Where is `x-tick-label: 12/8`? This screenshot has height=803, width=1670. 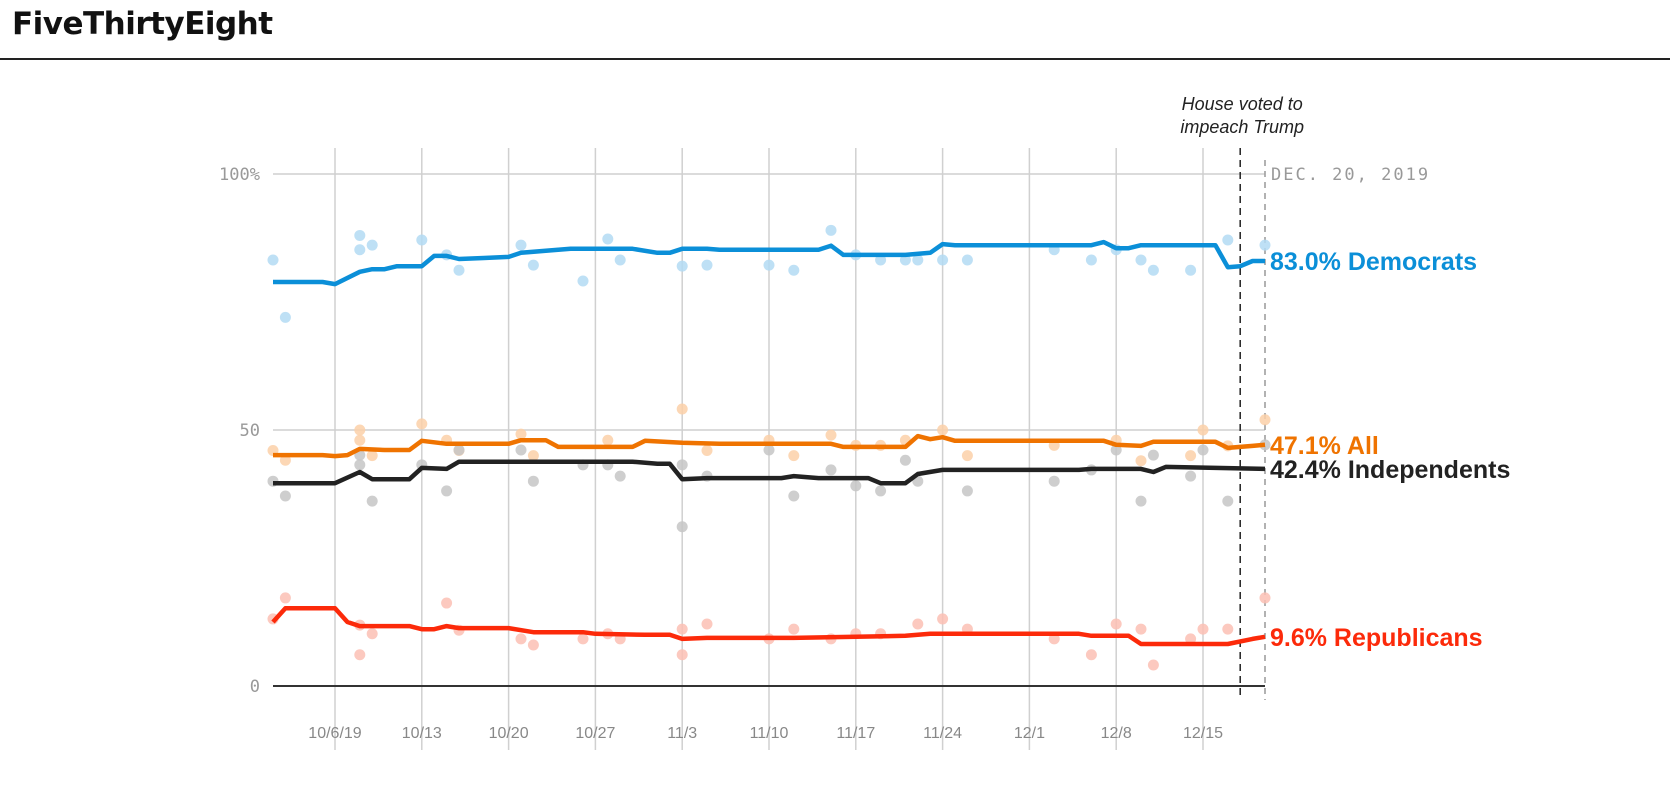
x-tick-label: 12/8 is located at coordinates (1116, 733).